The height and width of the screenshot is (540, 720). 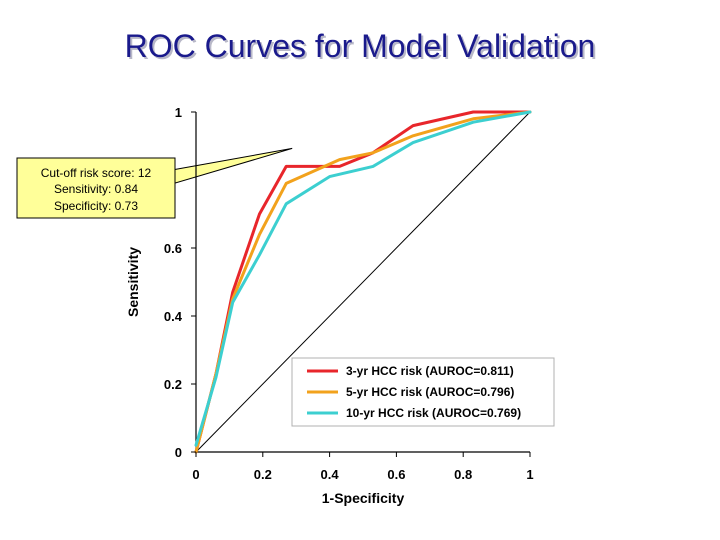 I want to click on legend-label-1: 5-yr HCC risk (AUROC=0.796), so click(x=430, y=392).